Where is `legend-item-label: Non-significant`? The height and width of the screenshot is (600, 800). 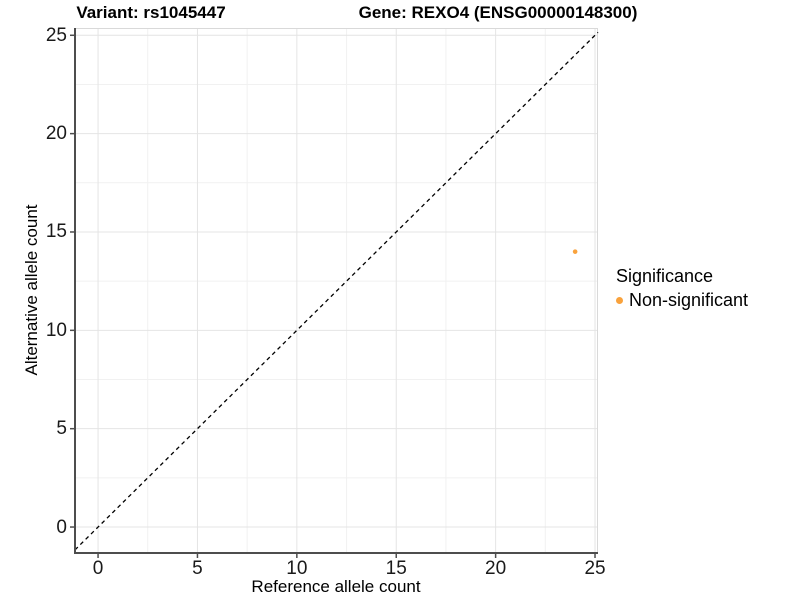
legend-item-label: Non-significant is located at coordinates (689, 300).